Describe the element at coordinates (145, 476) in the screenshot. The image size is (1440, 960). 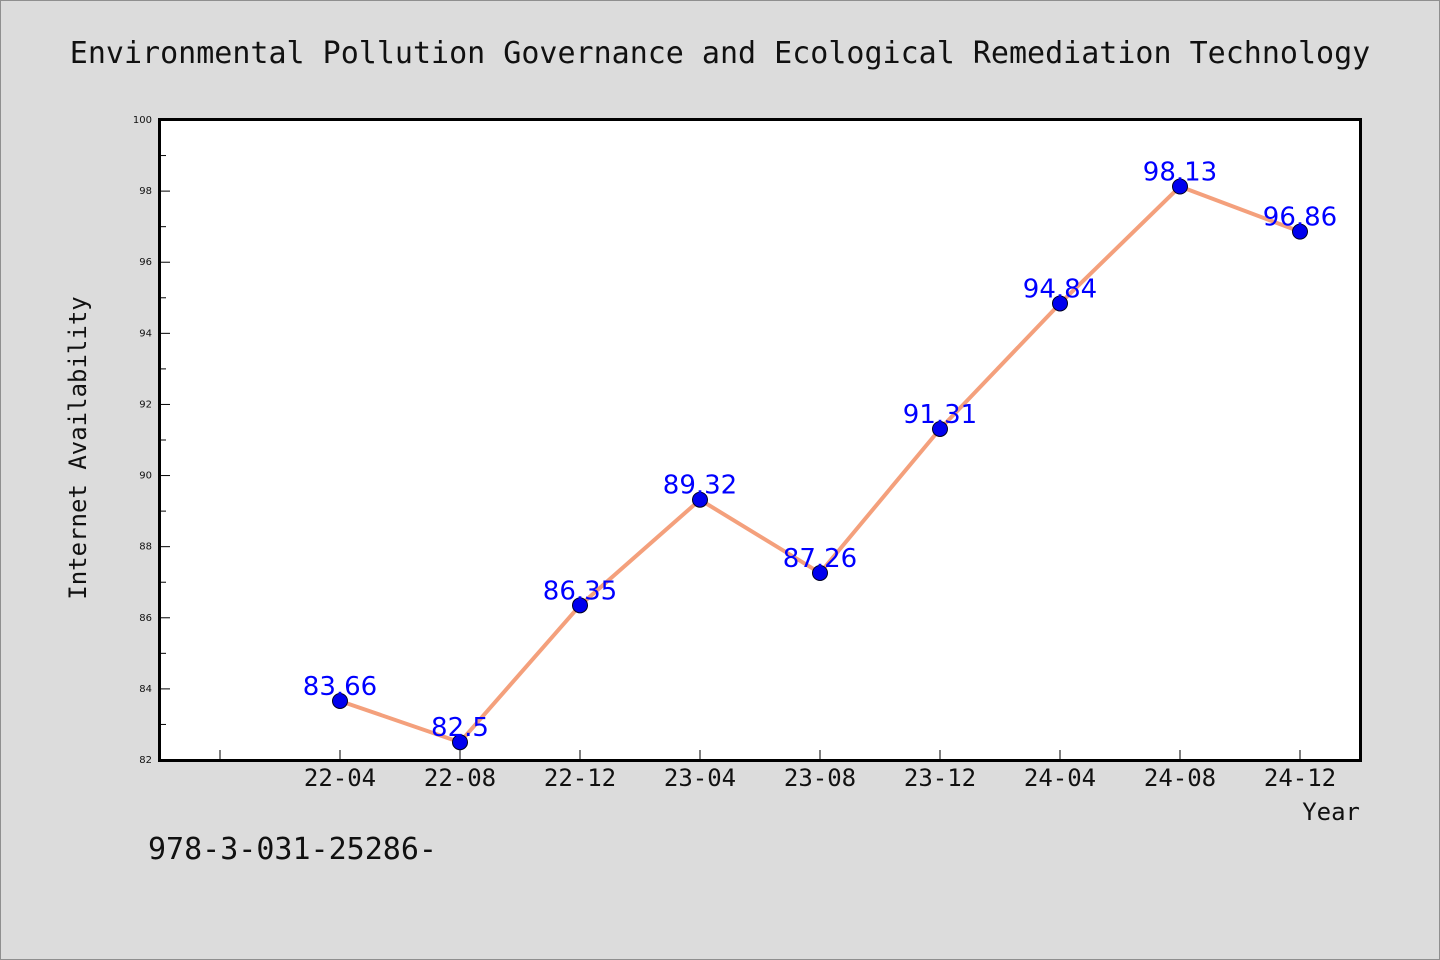
I see `y-tick-label: 90` at that location.